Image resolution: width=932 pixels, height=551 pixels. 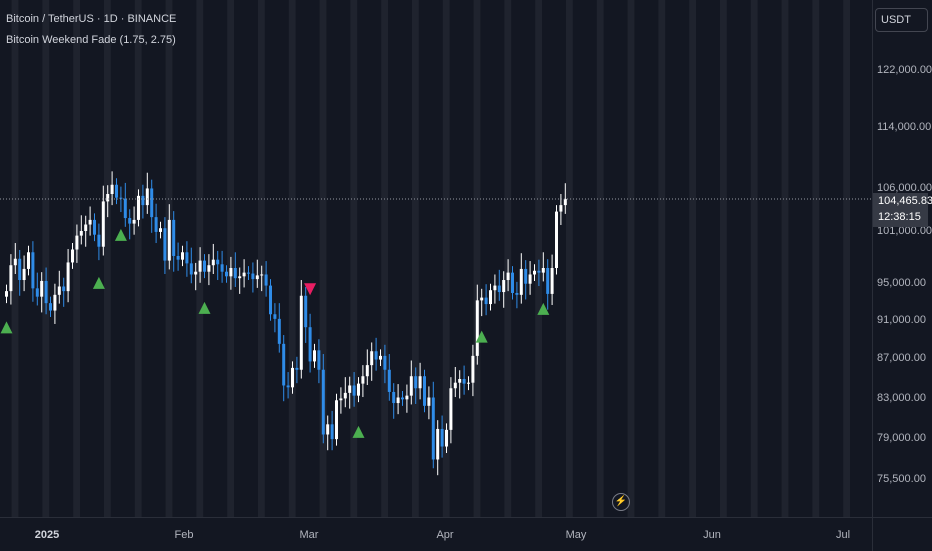 What do you see at coordinates (905, 201) in the screenshot?
I see `current-price-value: 104,465.83` at bounding box center [905, 201].